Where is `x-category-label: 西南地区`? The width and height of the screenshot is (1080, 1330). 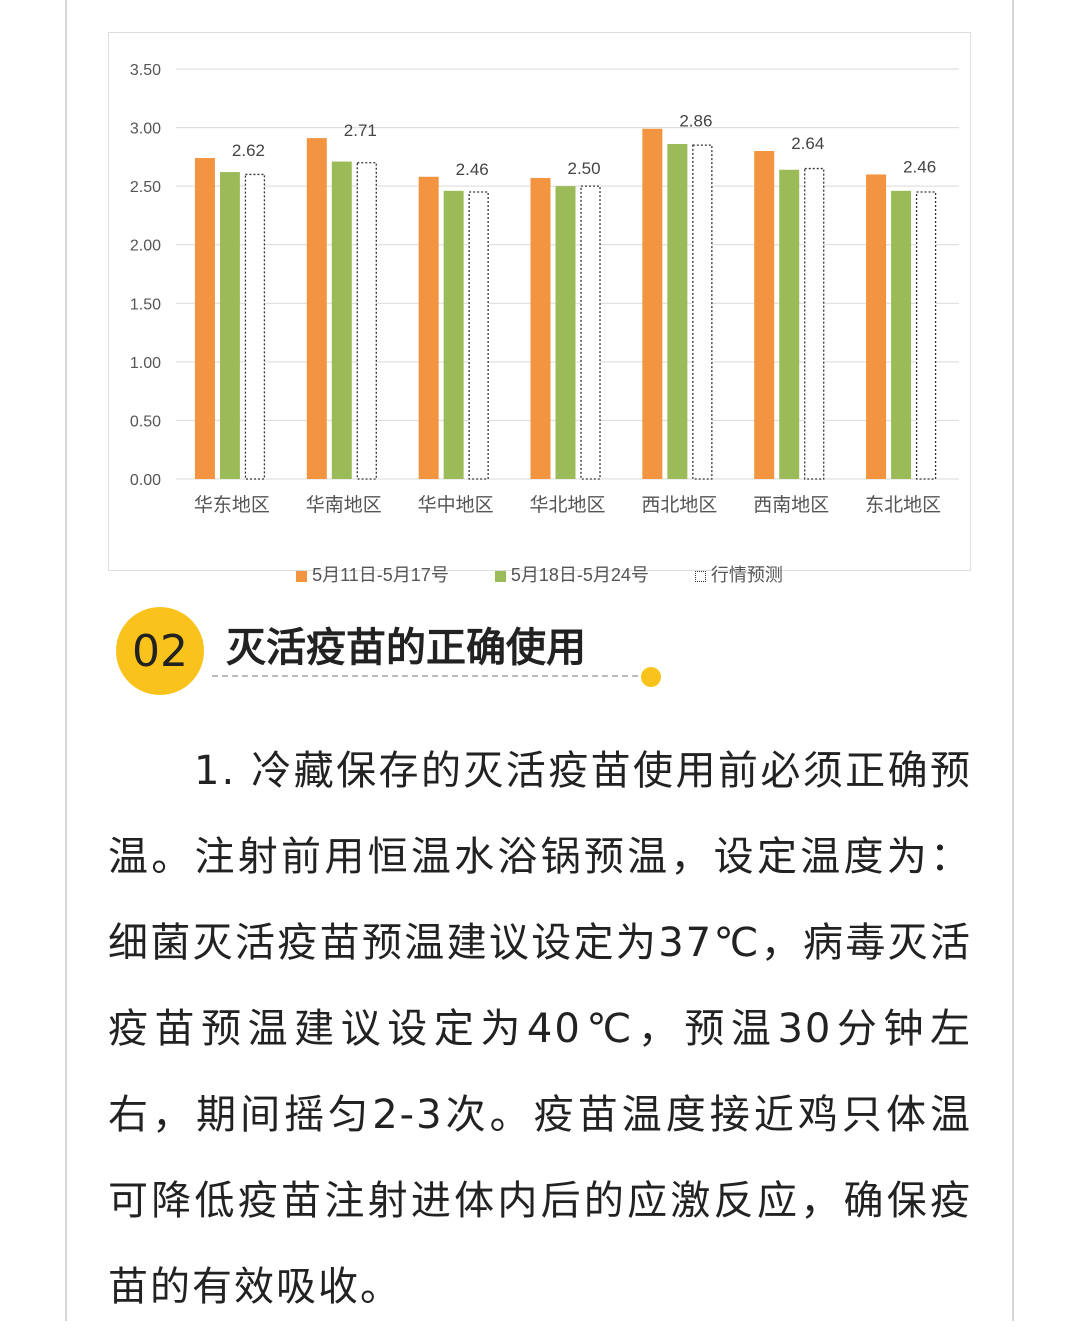
x-category-label: 西南地区 is located at coordinates (791, 505).